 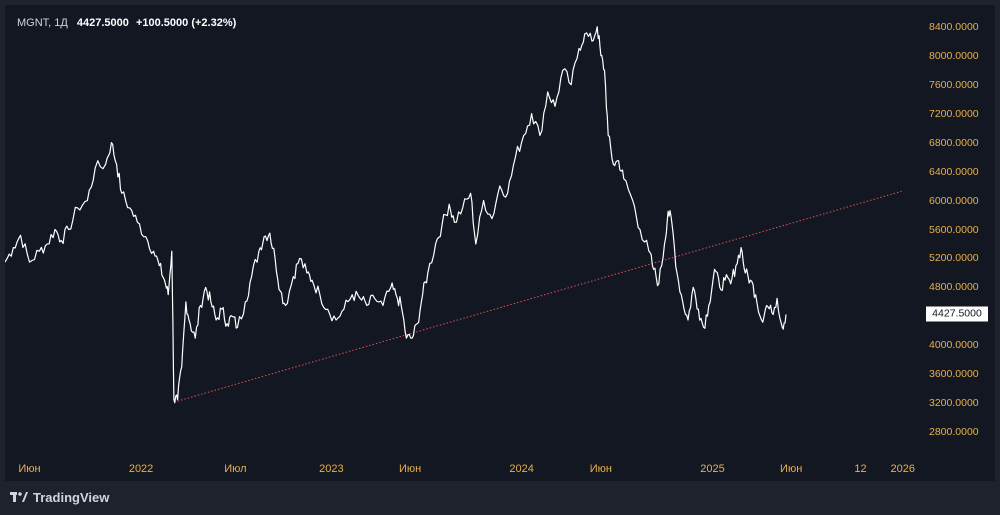 I want to click on price-tick-label: 5200.0000, so click(x=954, y=258).